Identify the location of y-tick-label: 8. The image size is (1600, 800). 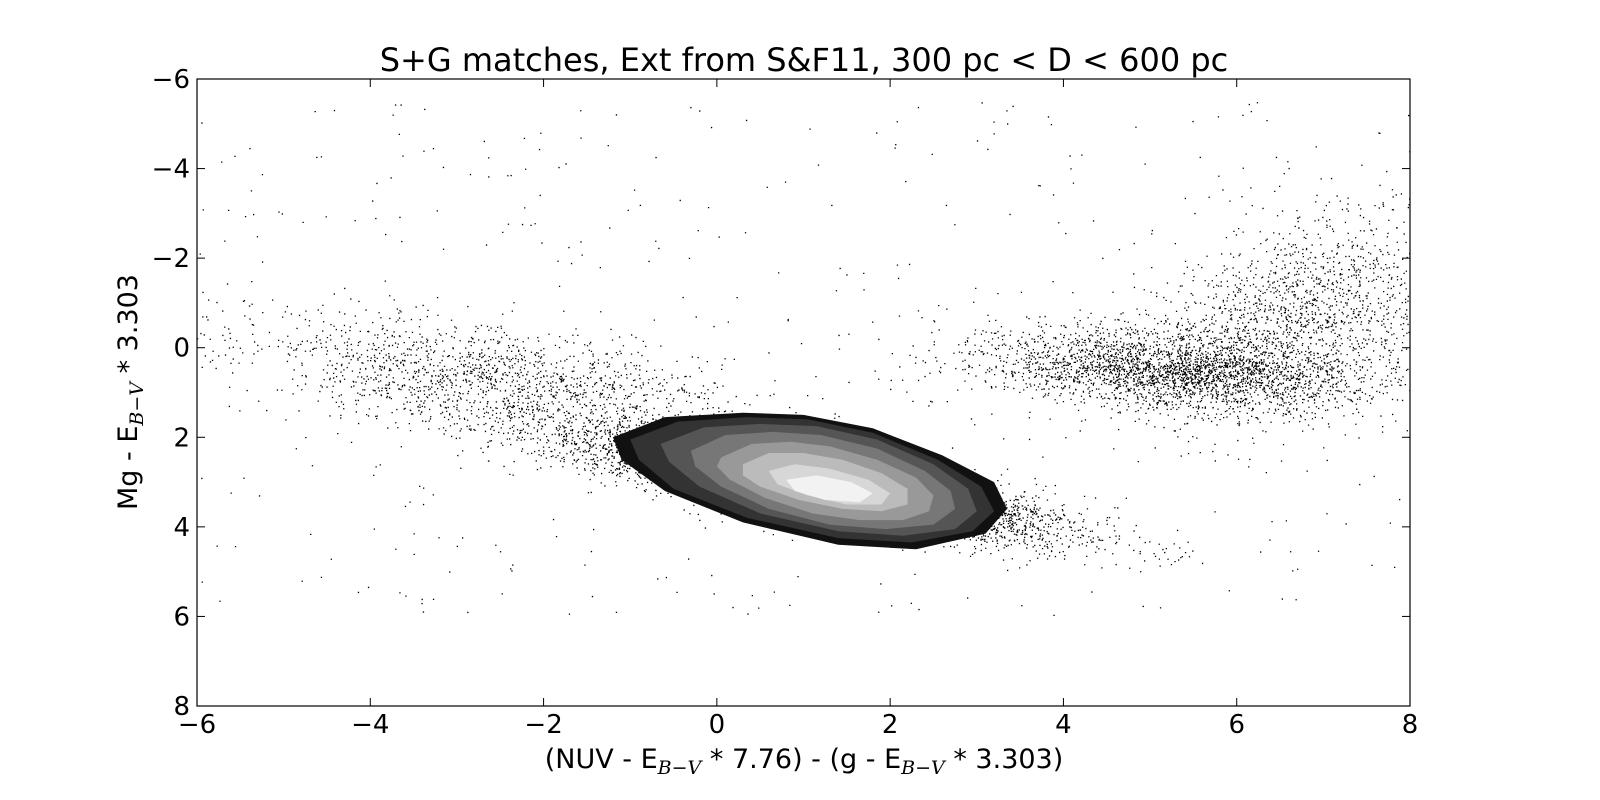
(181, 707).